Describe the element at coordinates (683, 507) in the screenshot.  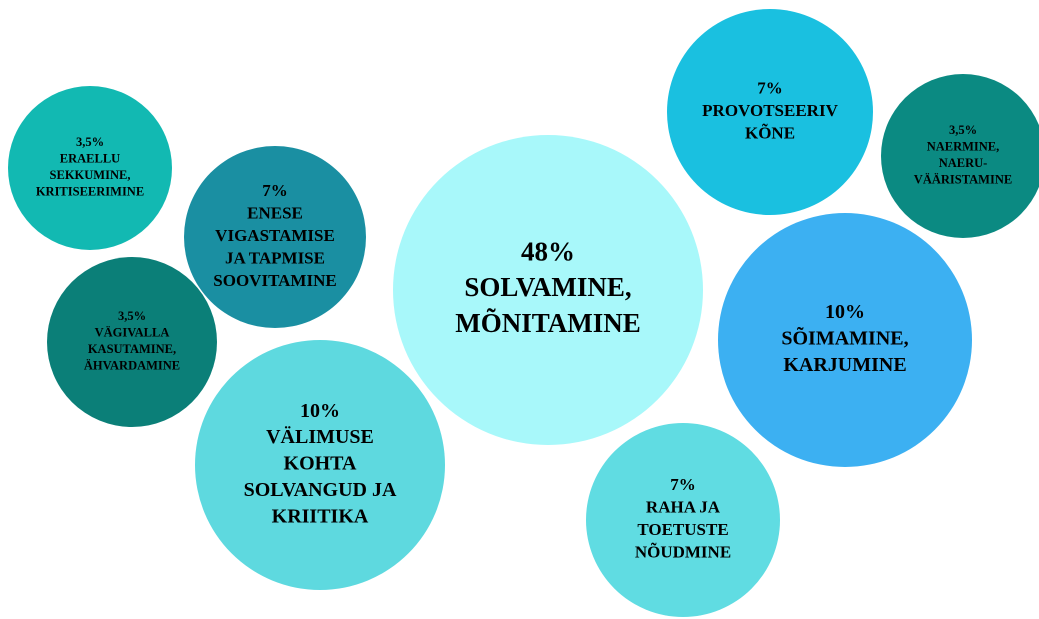
I see `bubble-label: RAHA JA` at that location.